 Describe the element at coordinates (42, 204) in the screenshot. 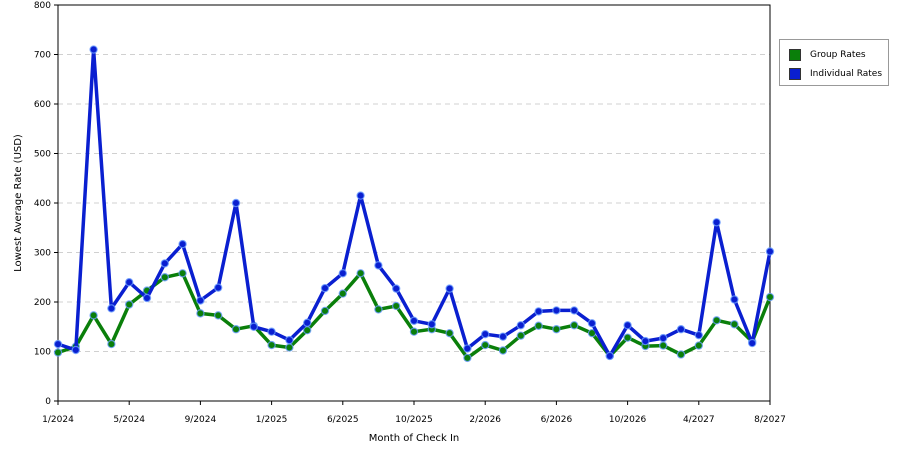

I see `y-tick-label: 400` at that location.